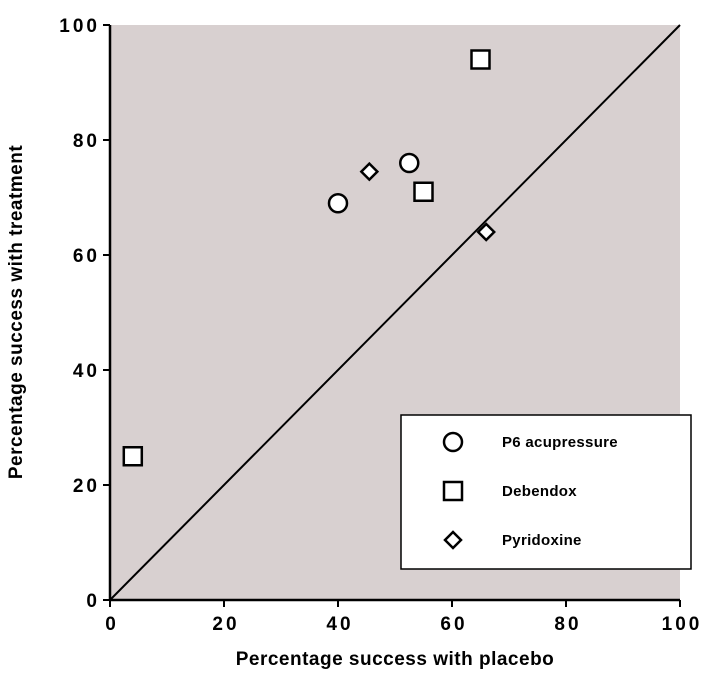 Image resolution: width=703 pixels, height=673 pixels. I want to click on y-tick-label: 0, so click(93, 601).